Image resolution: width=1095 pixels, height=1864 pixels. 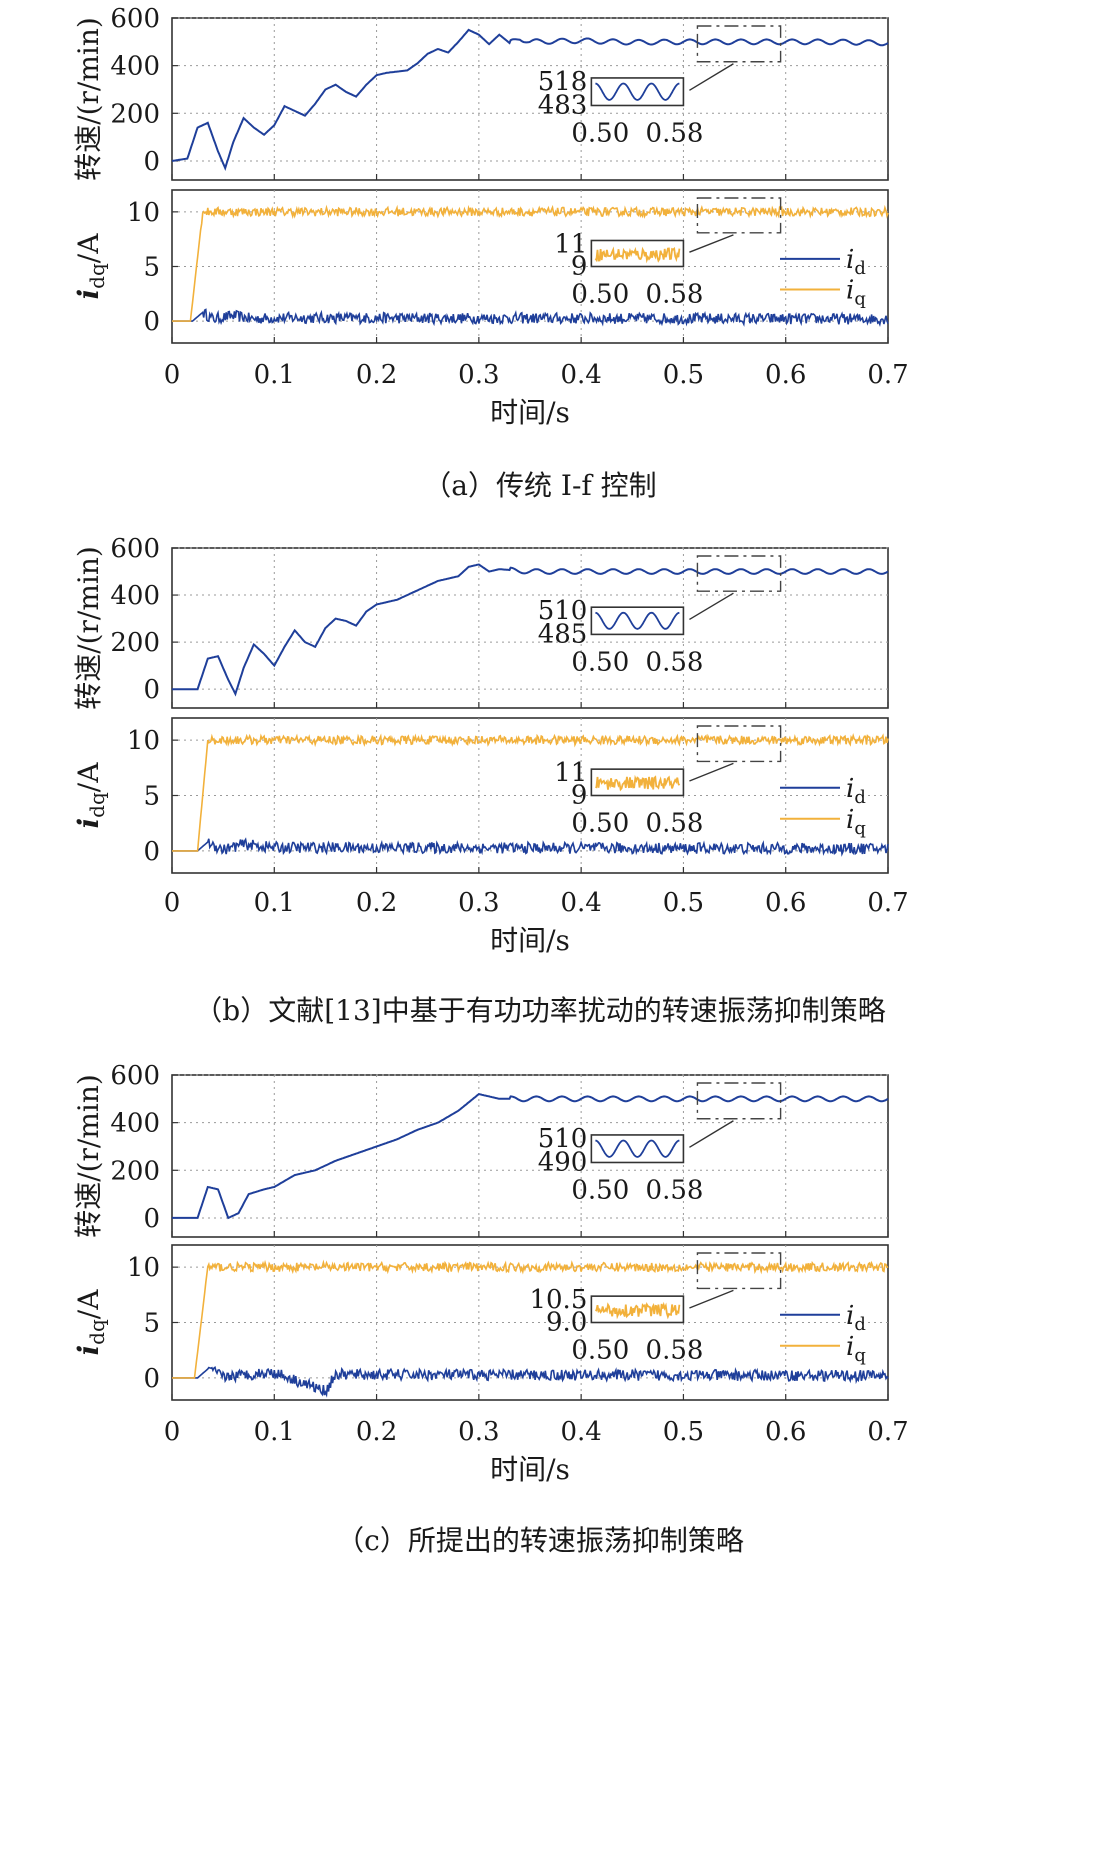 I want to click on x-tick-label: 0.5, so click(x=683, y=375).